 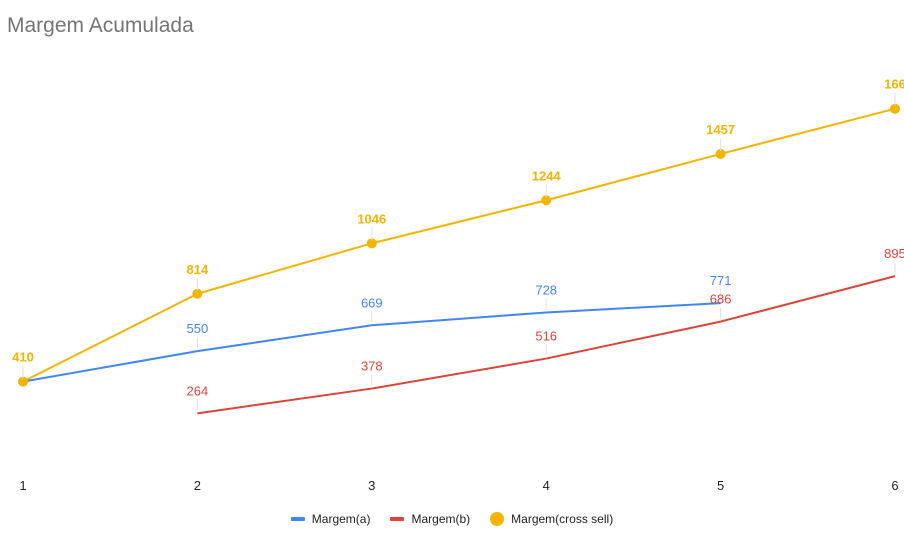 I want to click on data-label: 669, so click(x=372, y=302).